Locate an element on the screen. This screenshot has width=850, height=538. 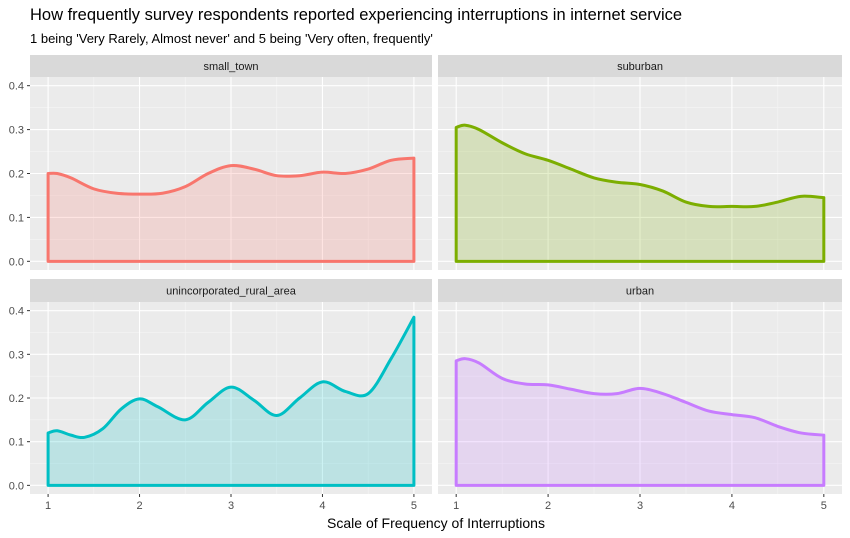
facet-label-unincorporated-rural-area: unincorporated_rural_area is located at coordinates (231, 292).